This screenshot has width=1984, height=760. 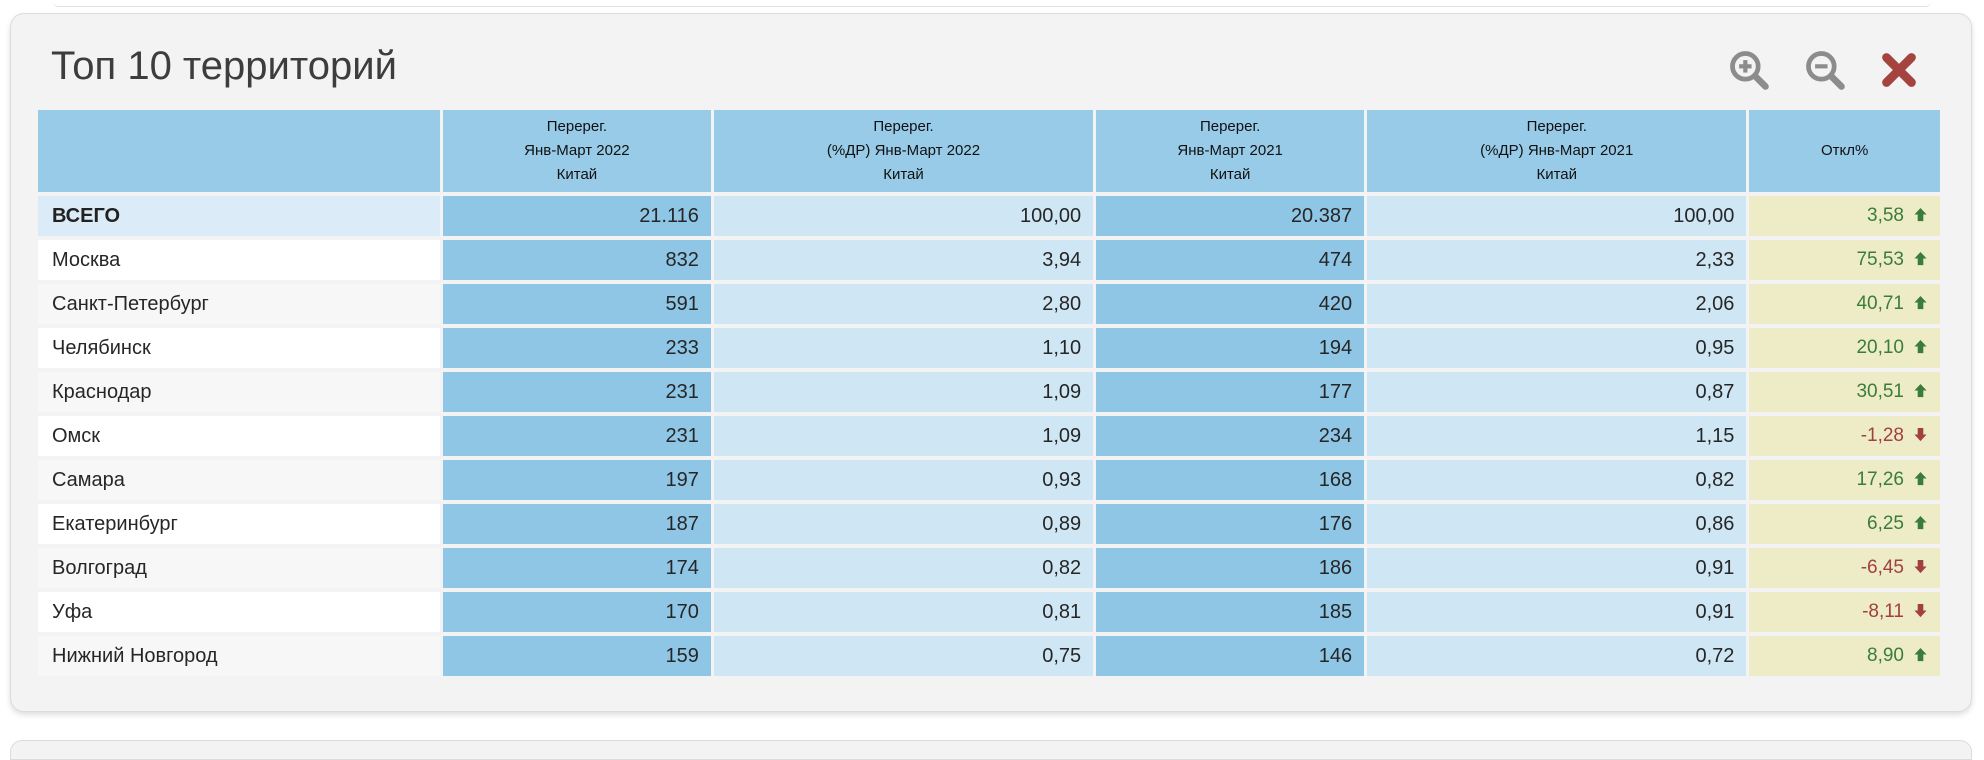 I want to click on column-header-territory, so click(x=239, y=151).